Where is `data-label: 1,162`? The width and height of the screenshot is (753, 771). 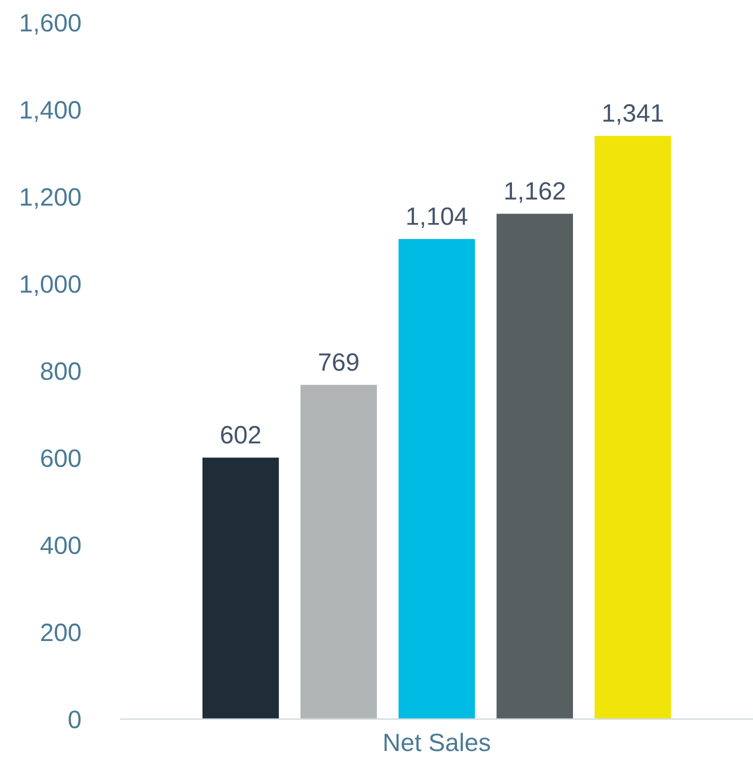
data-label: 1,162 is located at coordinates (535, 192).